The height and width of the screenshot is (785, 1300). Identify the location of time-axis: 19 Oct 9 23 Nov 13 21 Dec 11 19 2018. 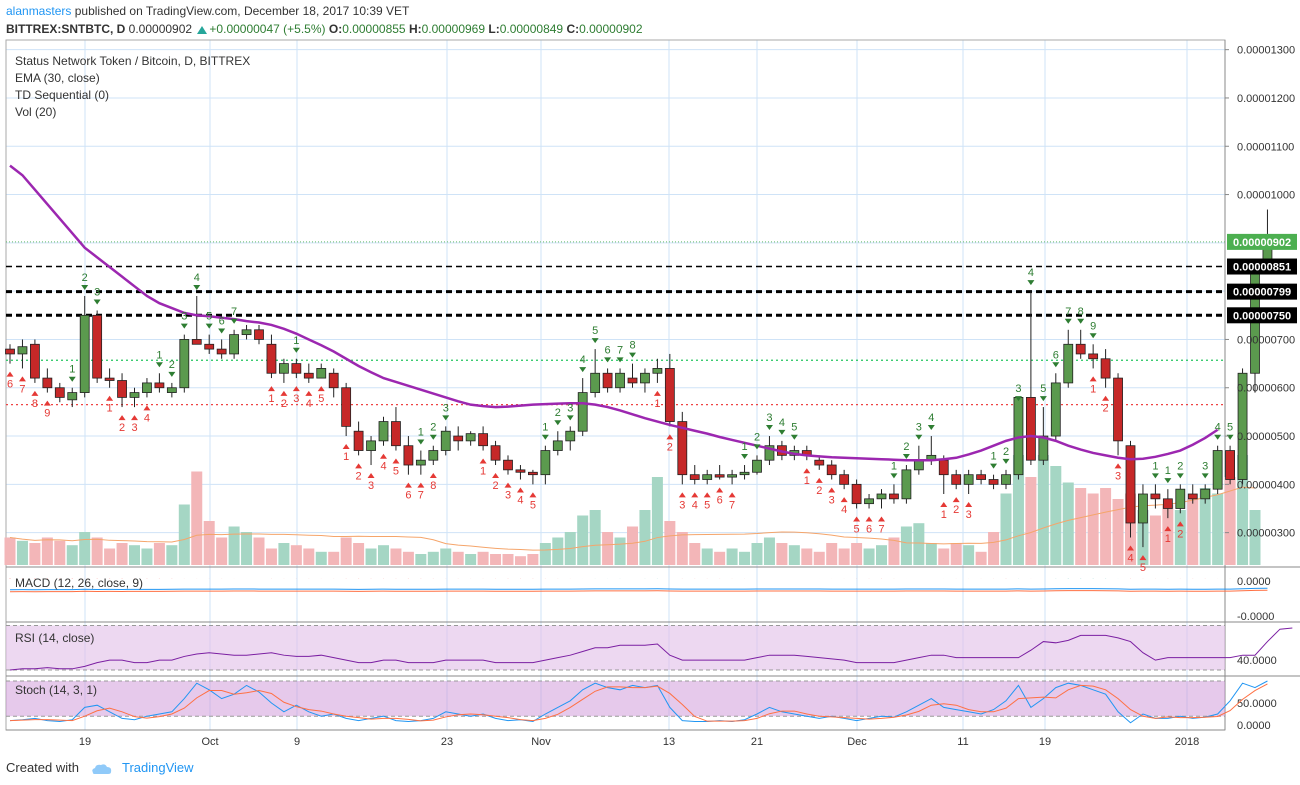
(639, 742).